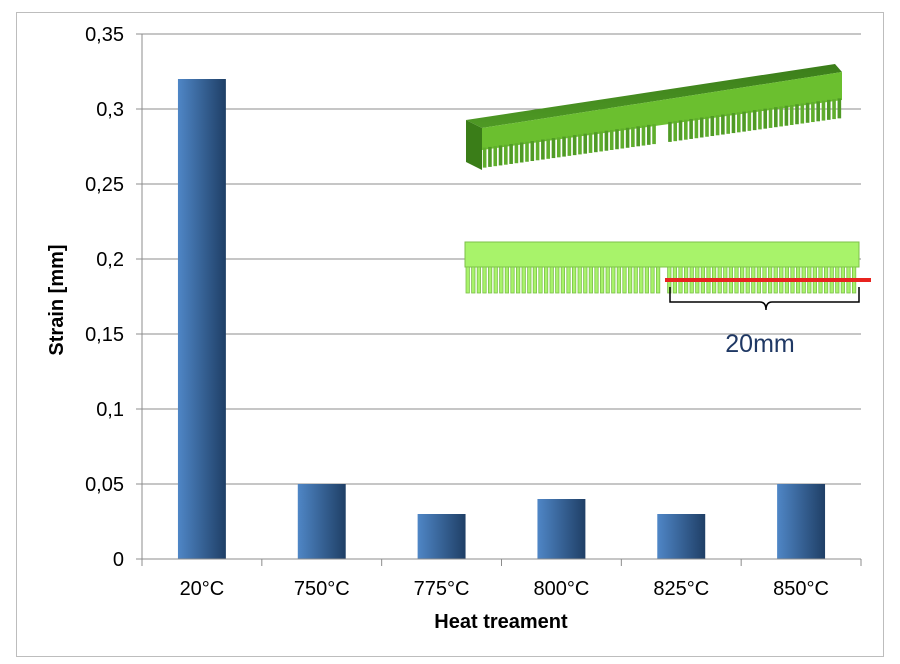 Image resolution: width=900 pixels, height=664 pixels. Describe the element at coordinates (654, 96) in the screenshot. I see `comb-3d-top-face` at that location.